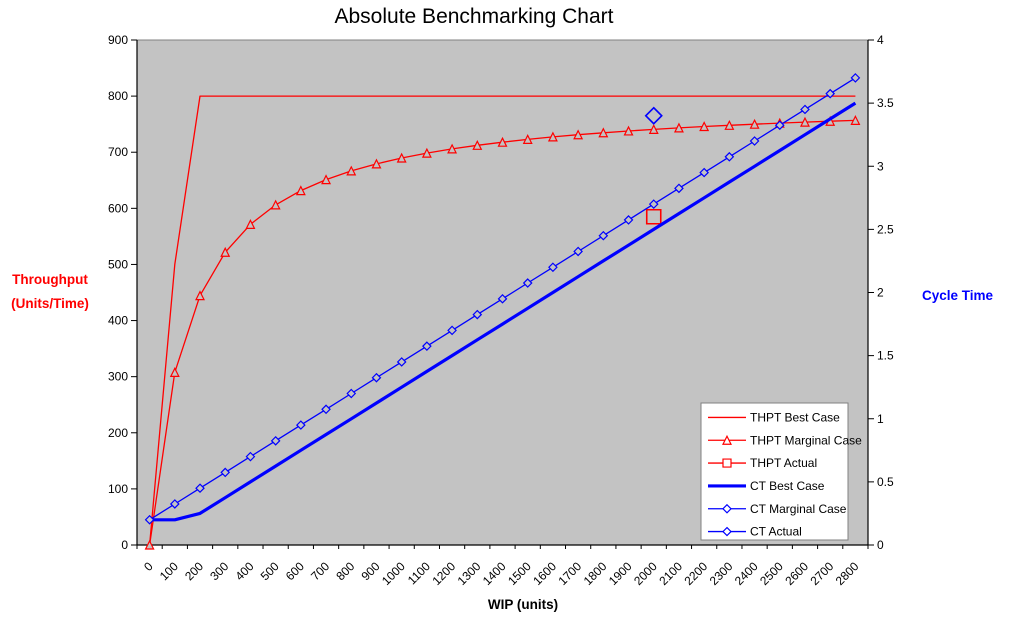  Describe the element at coordinates (118, 377) in the screenshot. I see `left-axis-tick-label: 300` at that location.